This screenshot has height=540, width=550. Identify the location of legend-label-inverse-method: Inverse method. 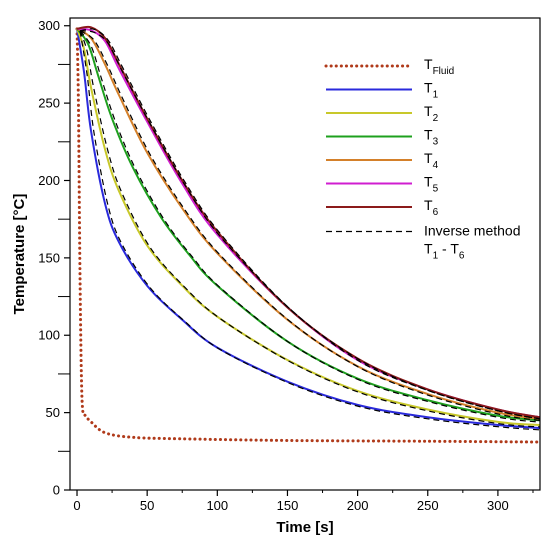
(472, 231).